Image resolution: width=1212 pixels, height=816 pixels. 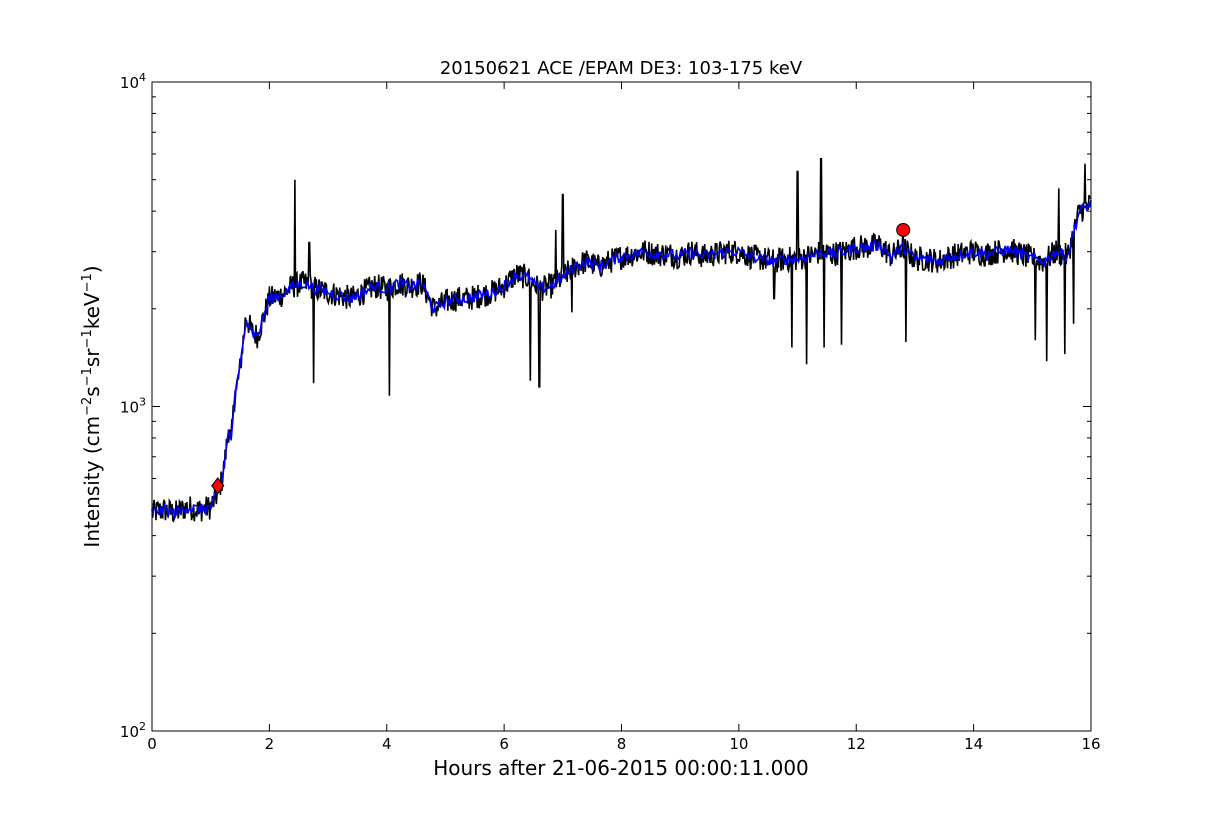 I want to click on x-tick-label: 2, so click(x=270, y=744).